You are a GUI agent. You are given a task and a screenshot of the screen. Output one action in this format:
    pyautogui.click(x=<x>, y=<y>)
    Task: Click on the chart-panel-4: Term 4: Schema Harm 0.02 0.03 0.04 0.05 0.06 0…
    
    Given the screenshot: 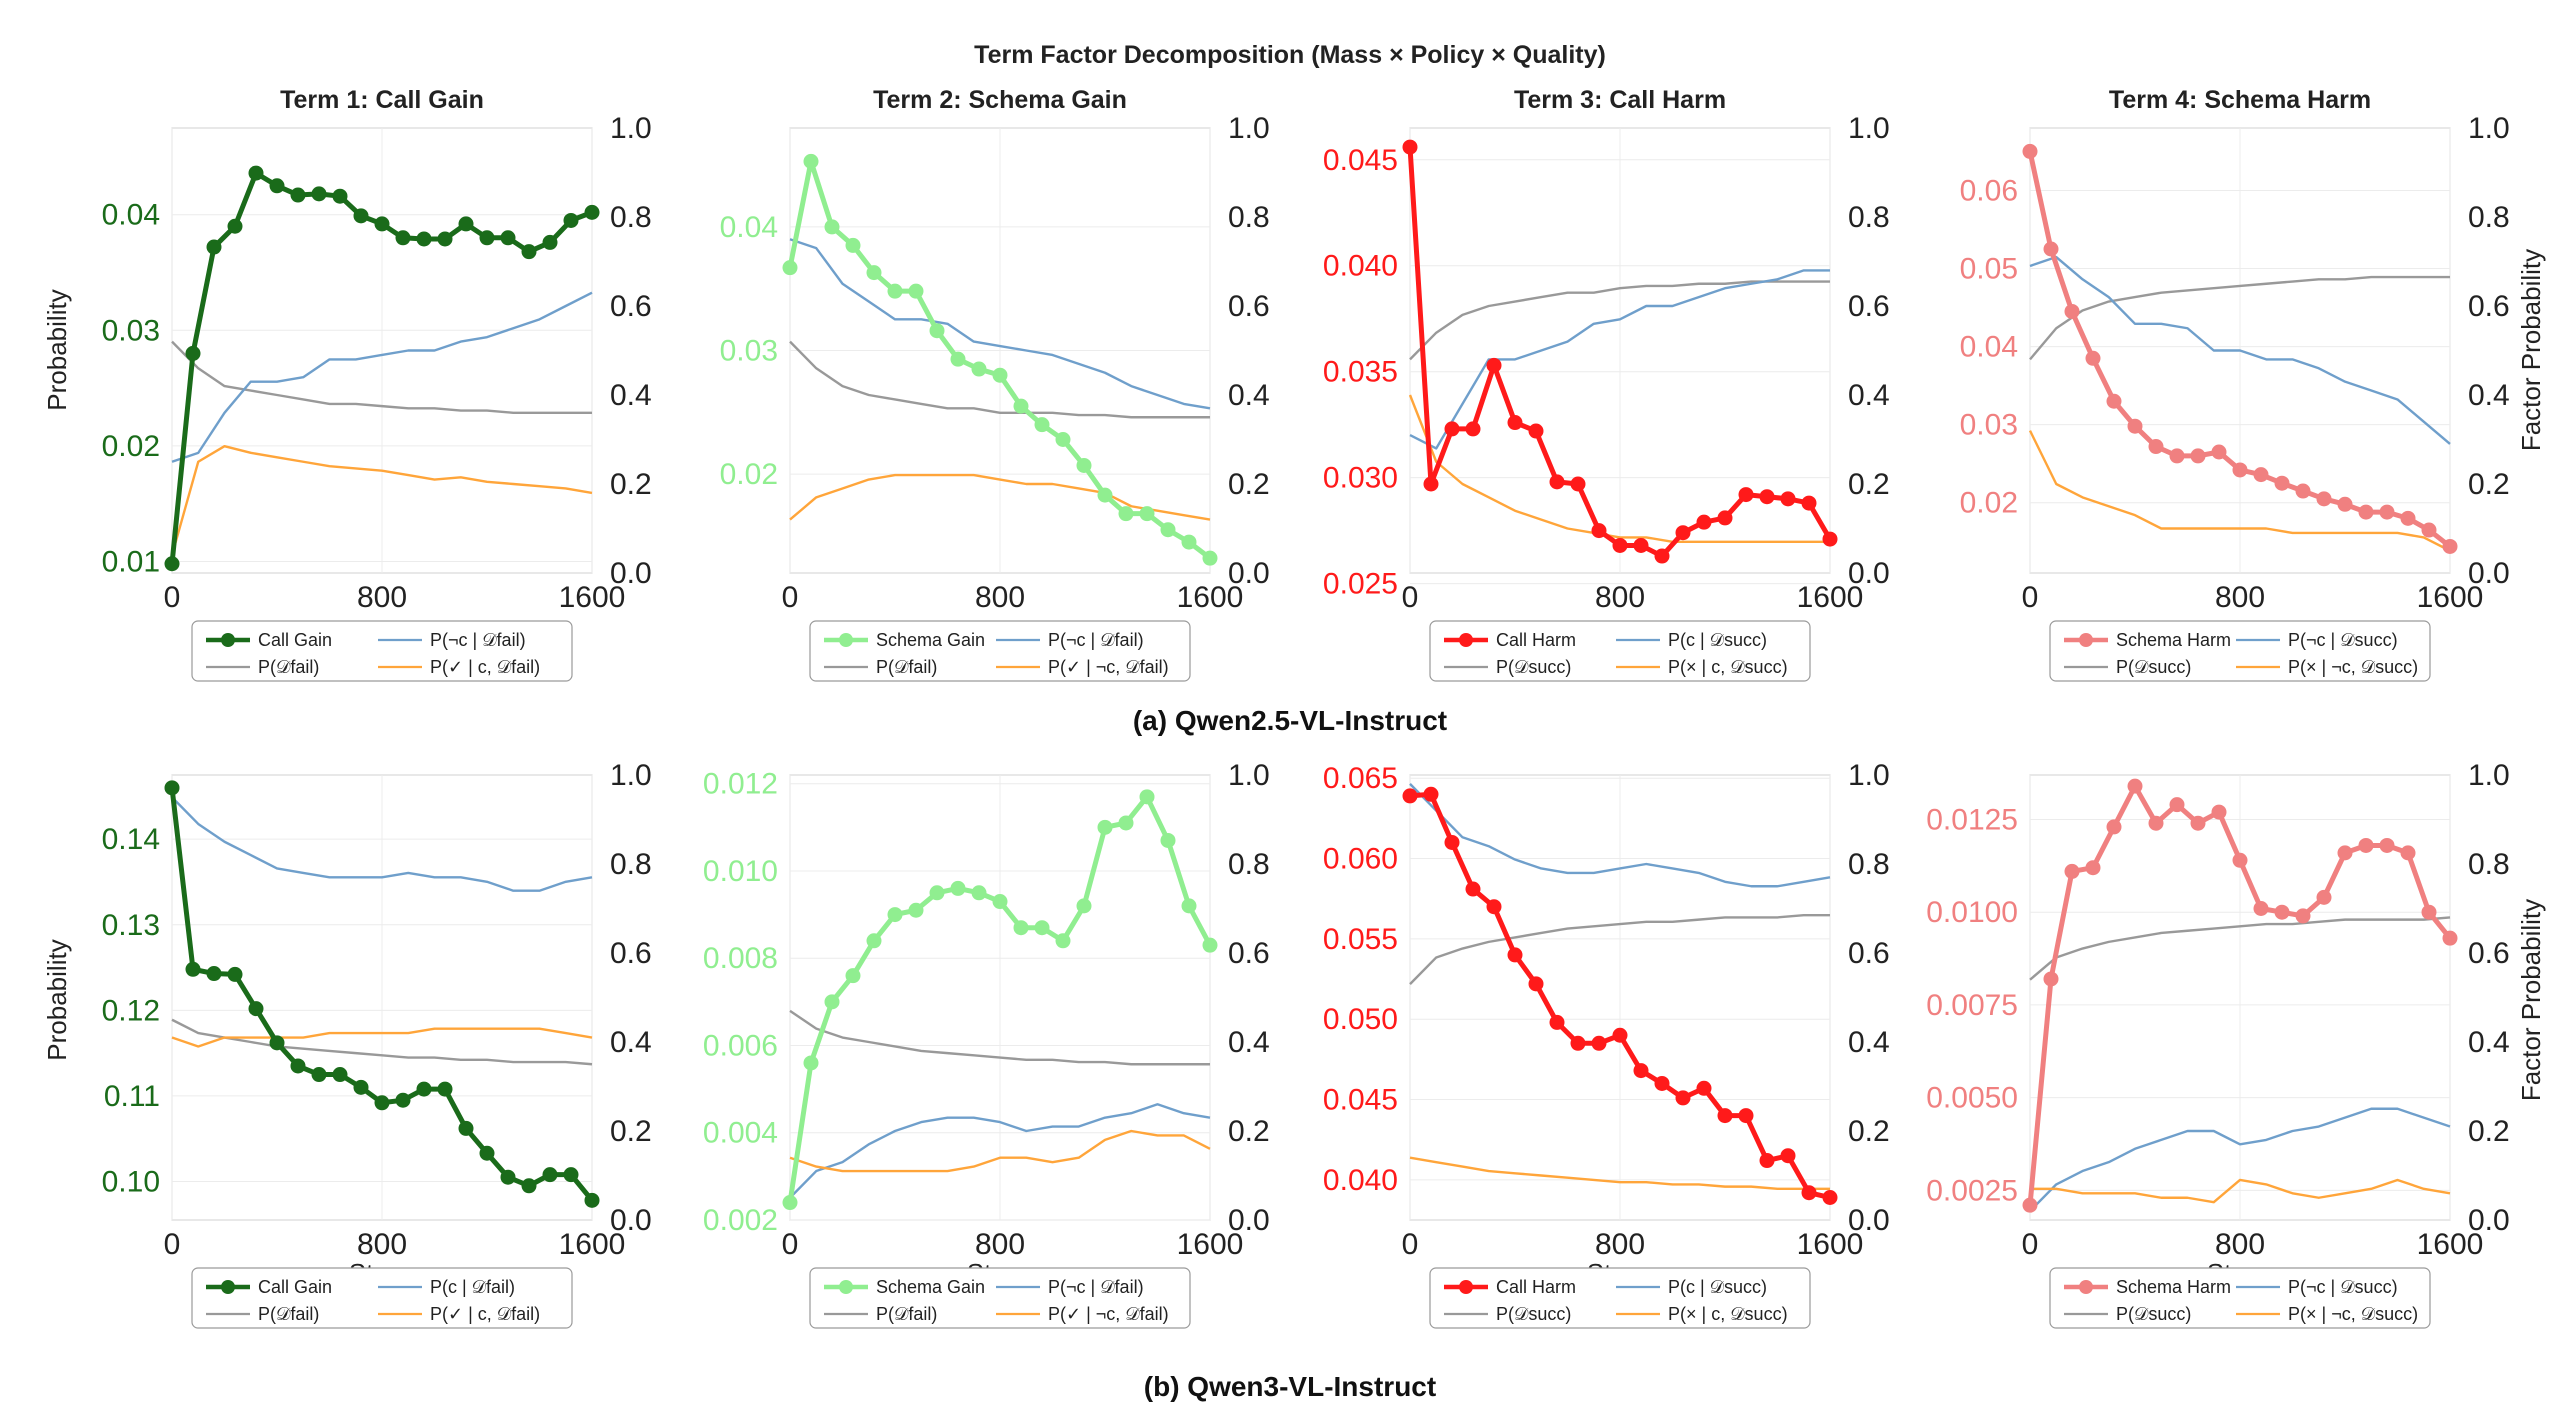 What is the action you would take?
    pyautogui.click(x=2235, y=384)
    